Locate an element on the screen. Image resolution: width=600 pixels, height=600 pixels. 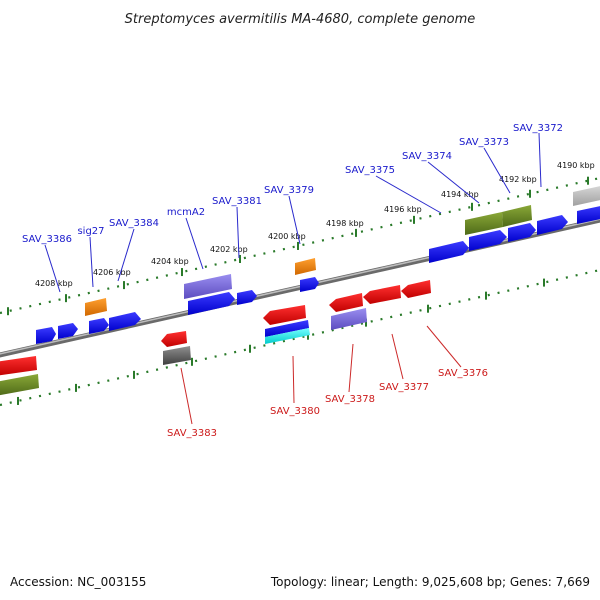
accession-text: Accession: NC_003155 is located at coordinates (78, 582).